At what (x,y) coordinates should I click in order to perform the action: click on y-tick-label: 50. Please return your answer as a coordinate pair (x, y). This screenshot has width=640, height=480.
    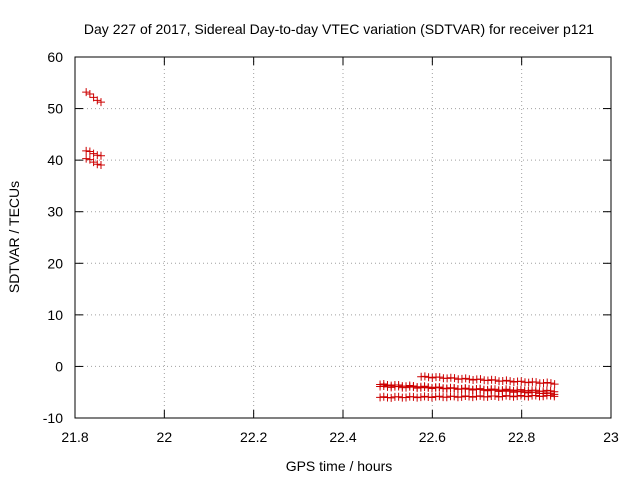
    Looking at the image, I should click on (55, 109).